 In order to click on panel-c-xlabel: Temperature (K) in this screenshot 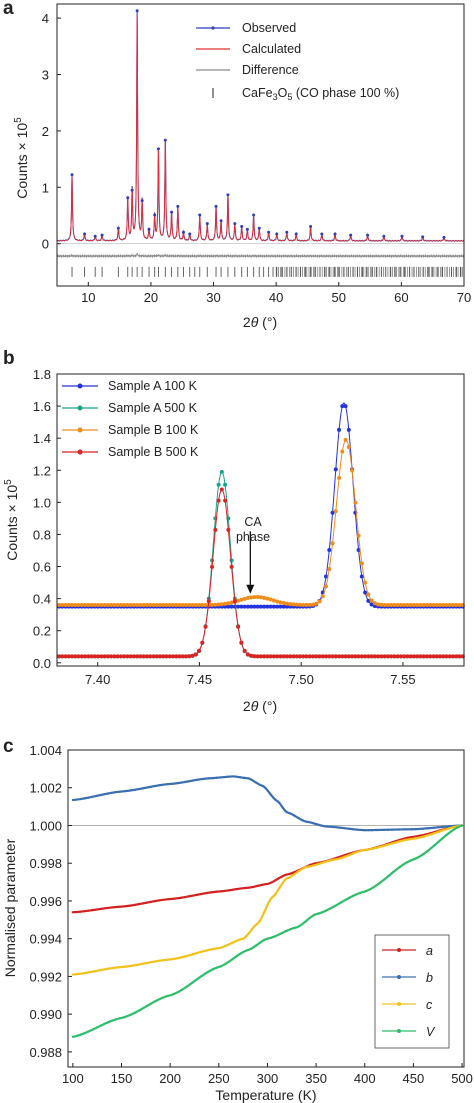, I will do `click(265, 1095)`.